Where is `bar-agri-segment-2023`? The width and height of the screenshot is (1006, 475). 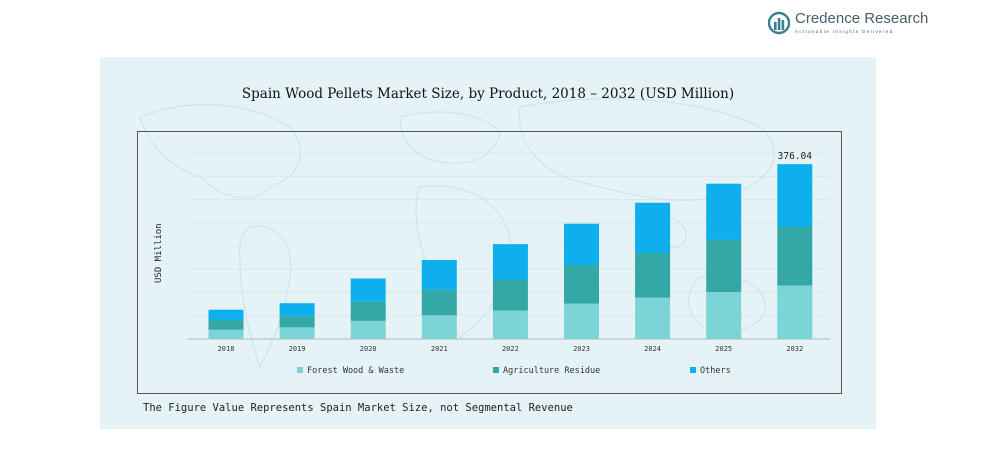
bar-agri-segment-2023 is located at coordinates (581, 284).